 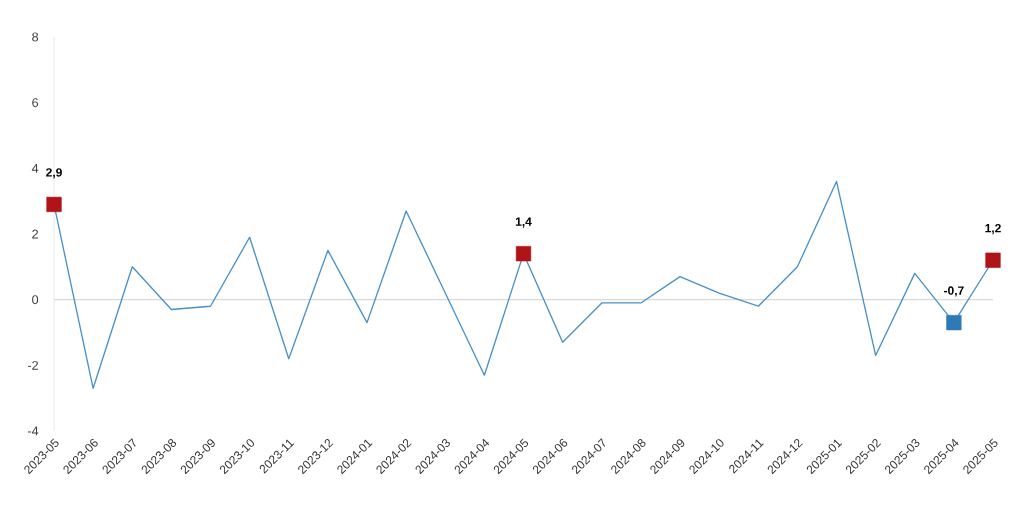 I want to click on y-tick-label: -2, so click(x=33, y=365).